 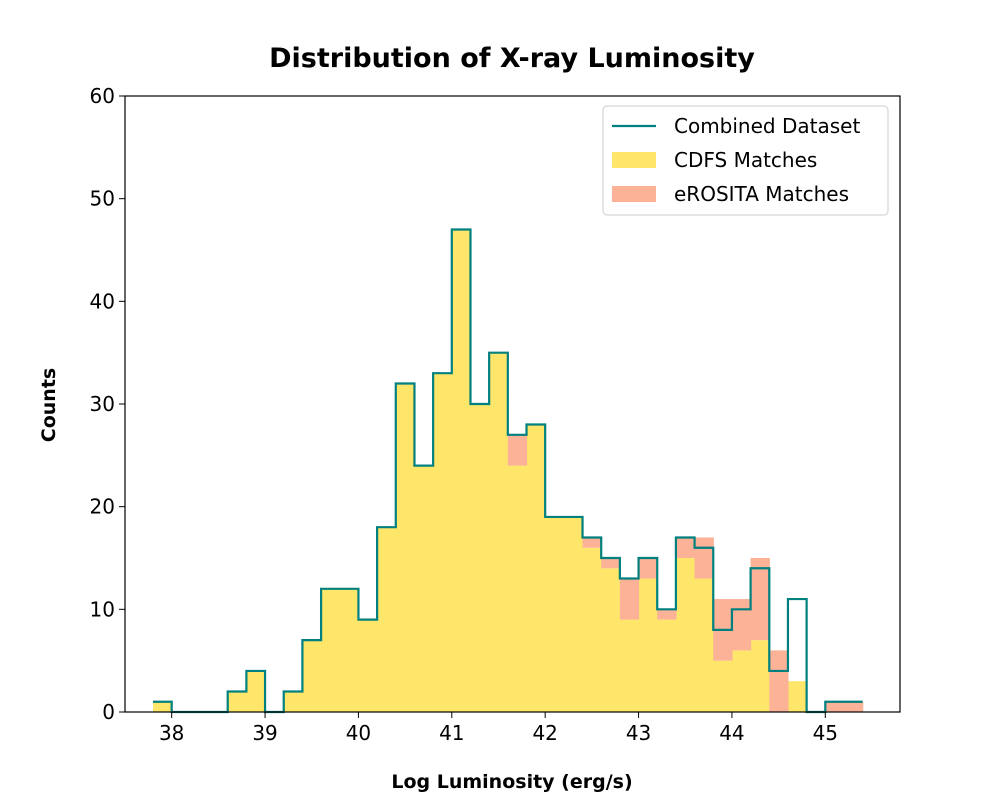 What do you see at coordinates (171, 733) in the screenshot?
I see `x-tick-label-38: 38` at bounding box center [171, 733].